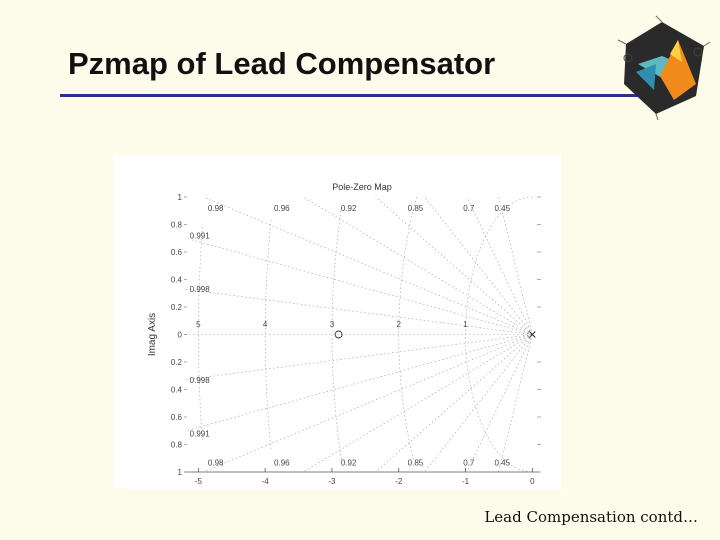  I want to click on y-tick-label: 0, so click(180, 335).